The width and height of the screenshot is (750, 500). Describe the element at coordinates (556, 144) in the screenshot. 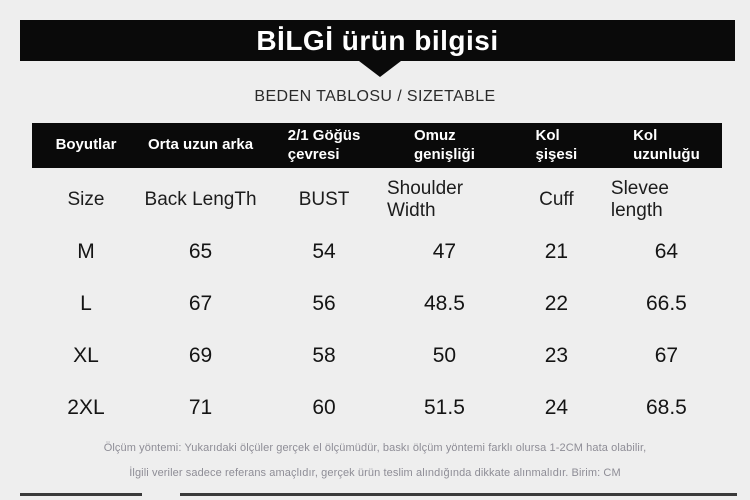

I see `col-header-tr-cuff: Kol şişesi` at that location.